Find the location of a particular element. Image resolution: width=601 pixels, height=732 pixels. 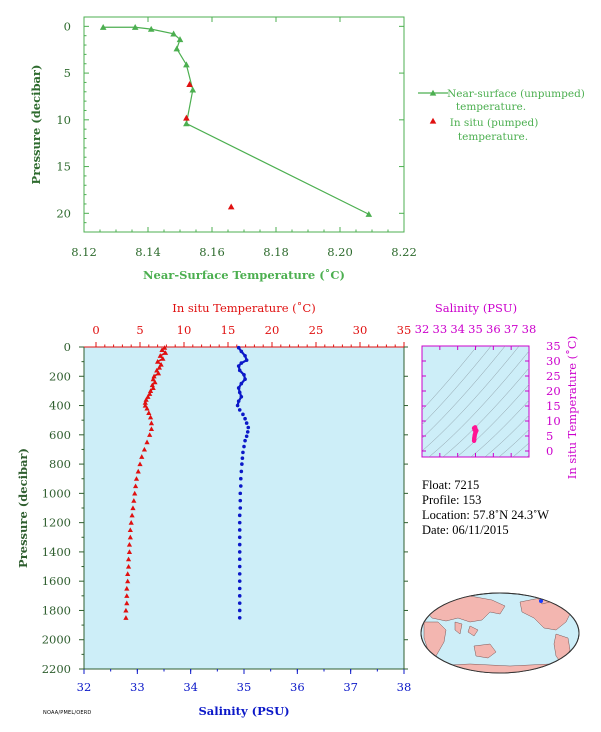

ts-x-tick-label: 33 is located at coordinates (440, 329).